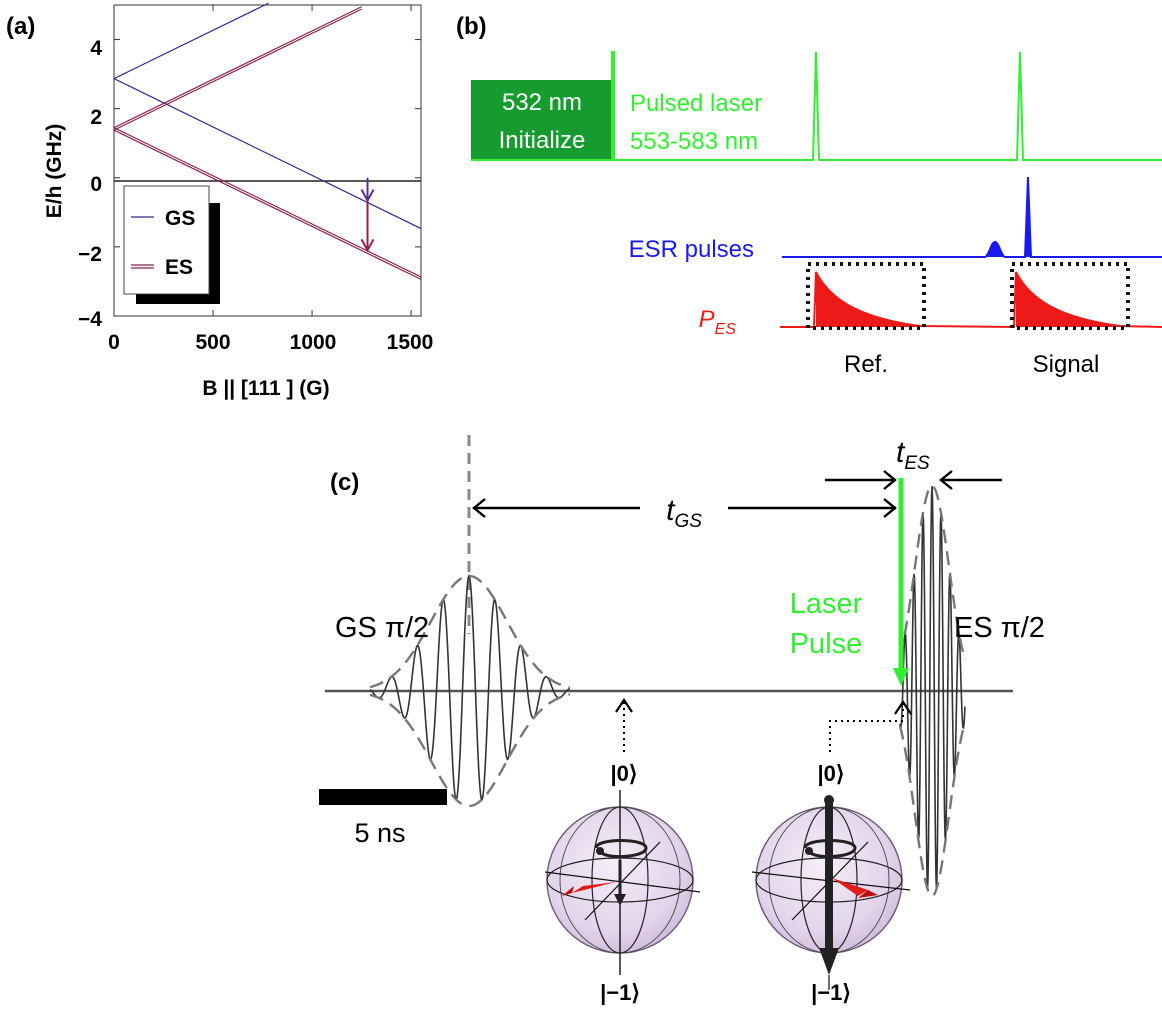  Describe the element at coordinates (696, 103) in the screenshot. I see `laser-label-line1: Pulsed laser` at that location.